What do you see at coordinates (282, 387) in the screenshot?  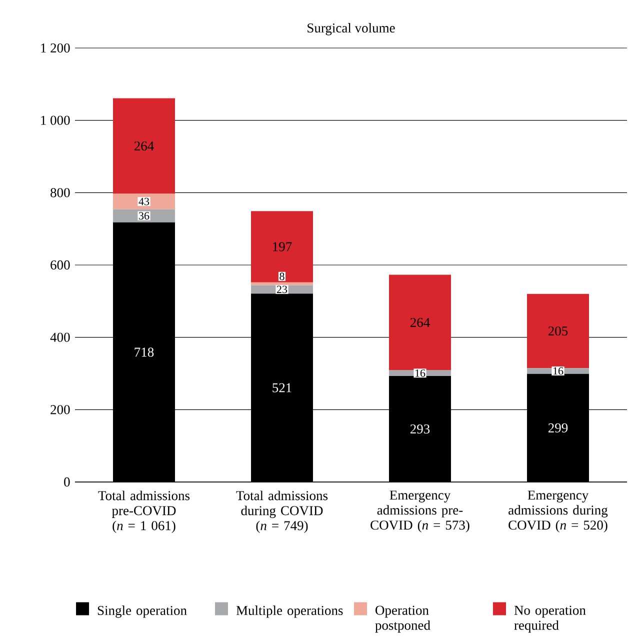 I see `data-label: 521` at bounding box center [282, 387].